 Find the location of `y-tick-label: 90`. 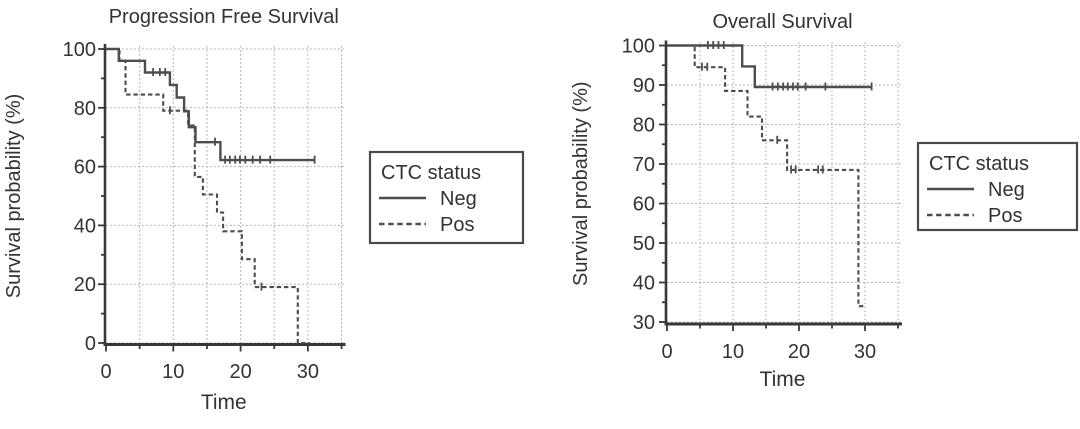

y-tick-label: 90 is located at coordinates (644, 86).